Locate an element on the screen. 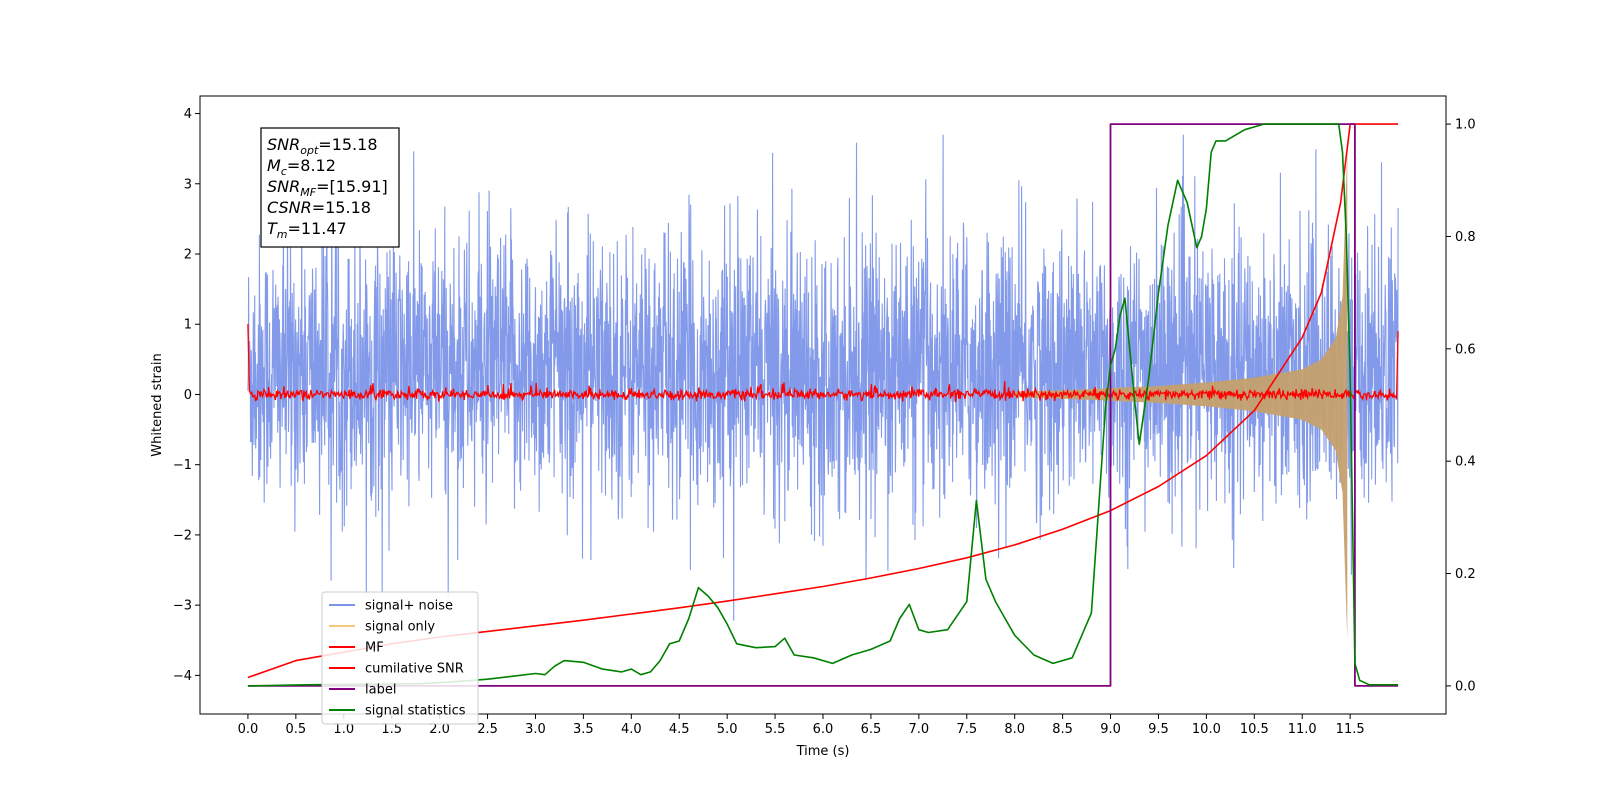 The height and width of the screenshot is (800, 1600). x-tick-label: 10.0 is located at coordinates (1206, 729).